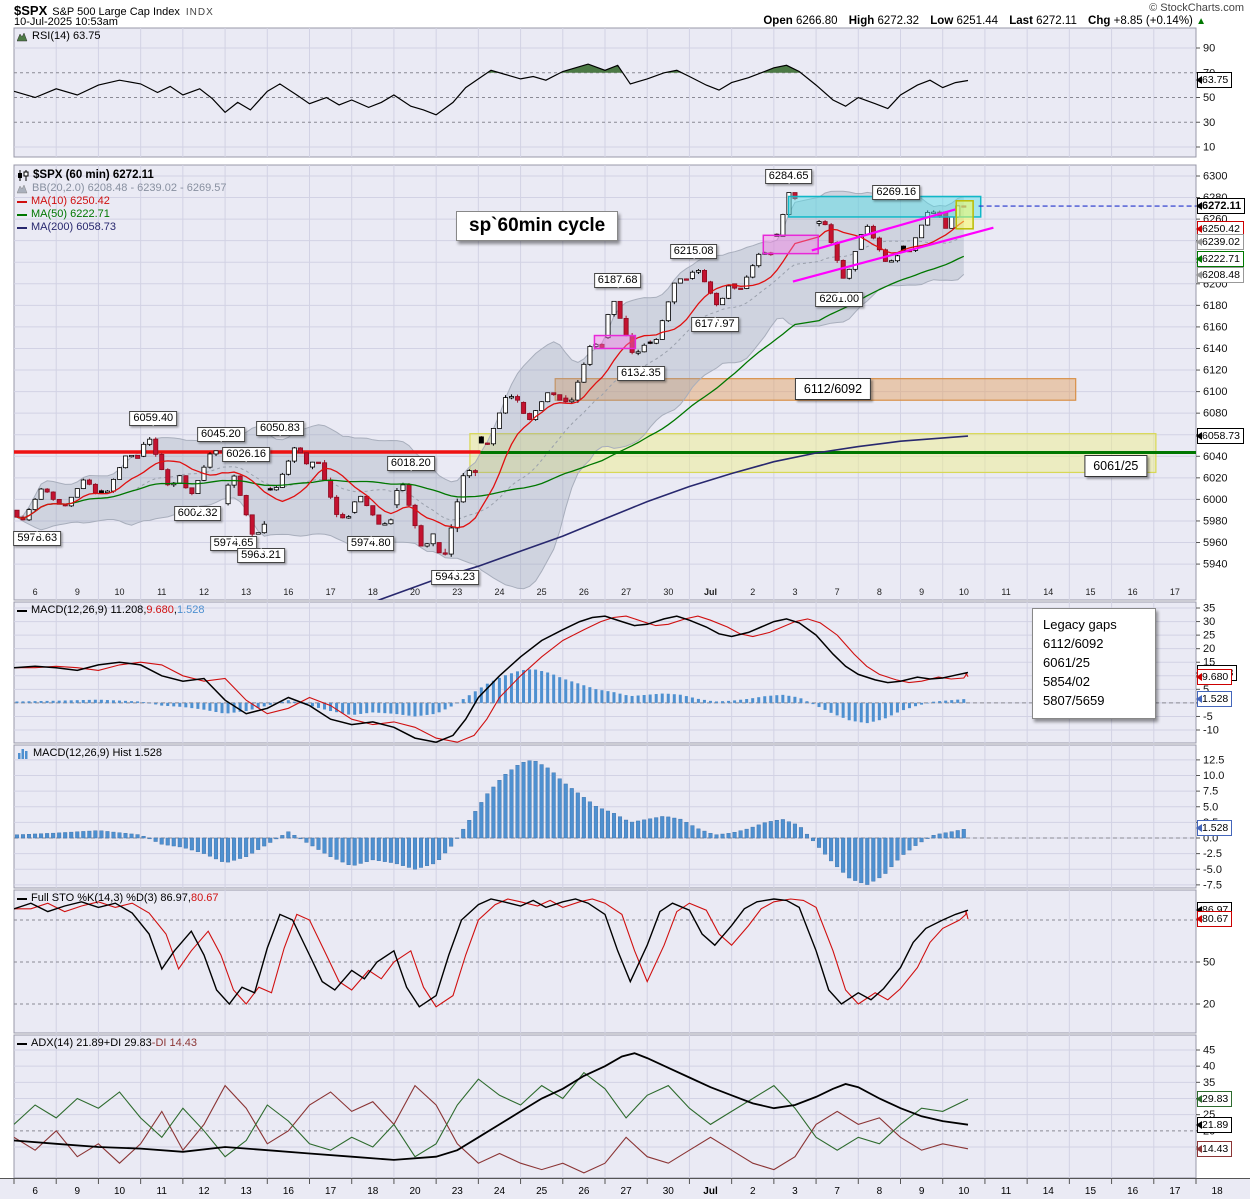 This screenshot has width=1250, height=1200. What do you see at coordinates (1209, 49) in the screenshot?
I see `svg-text: 90` at bounding box center [1209, 49].